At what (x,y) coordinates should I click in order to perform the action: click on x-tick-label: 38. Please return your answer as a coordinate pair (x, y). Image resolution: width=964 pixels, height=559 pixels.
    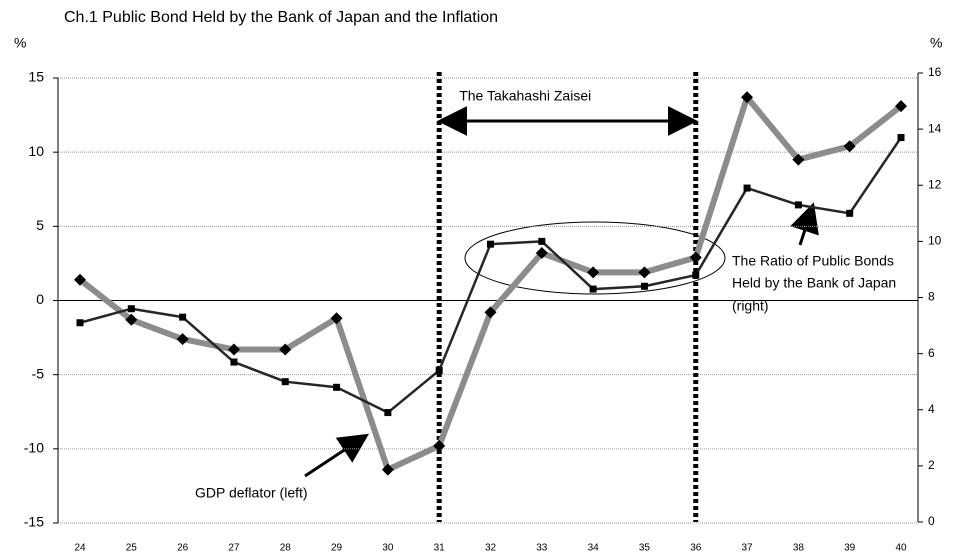
    Looking at the image, I should click on (799, 548).